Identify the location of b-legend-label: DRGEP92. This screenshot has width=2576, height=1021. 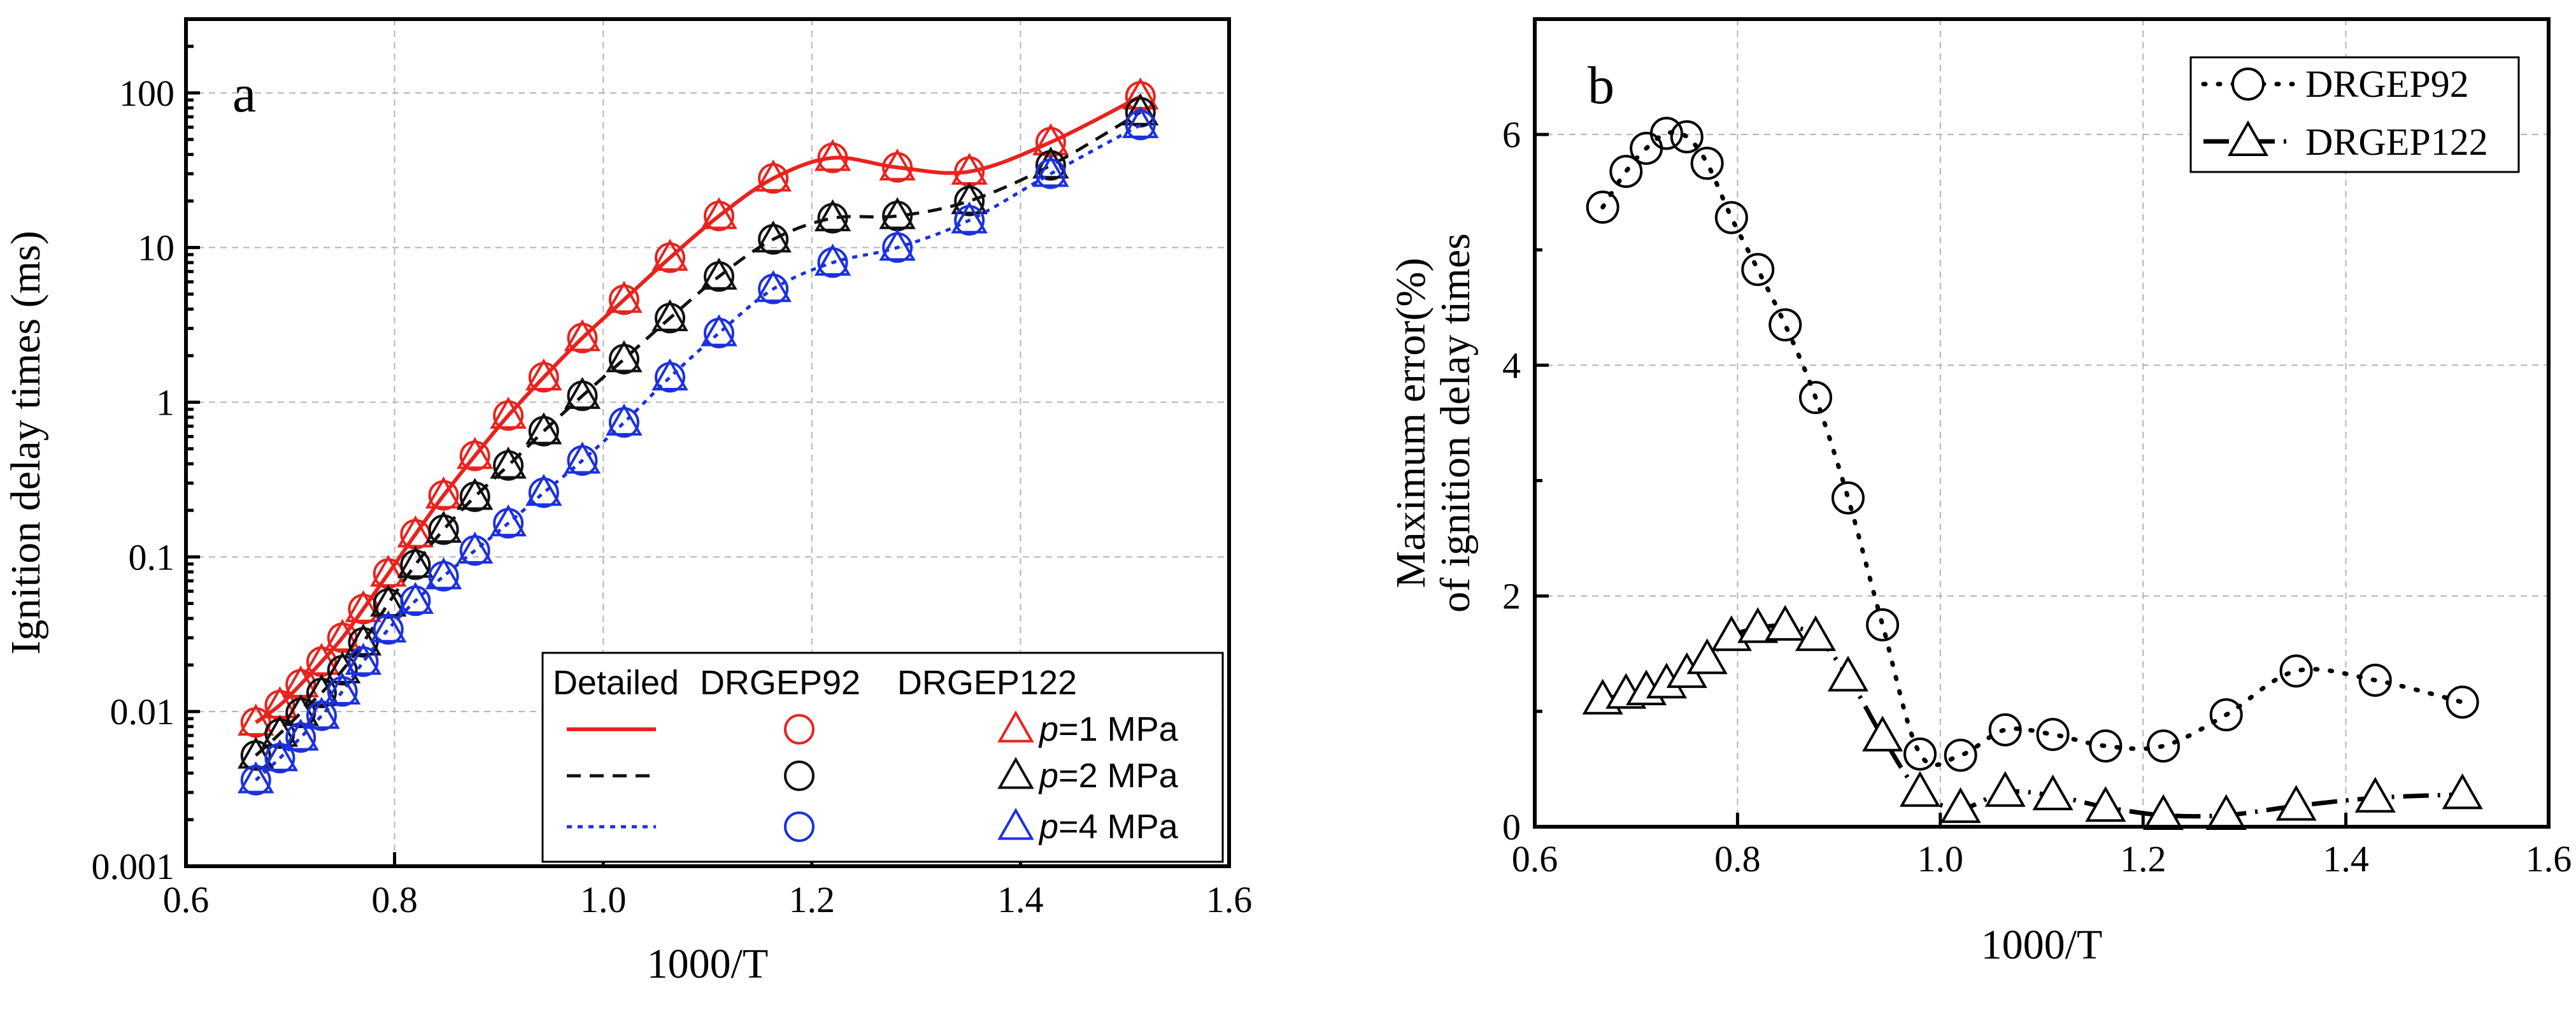
(2387, 84).